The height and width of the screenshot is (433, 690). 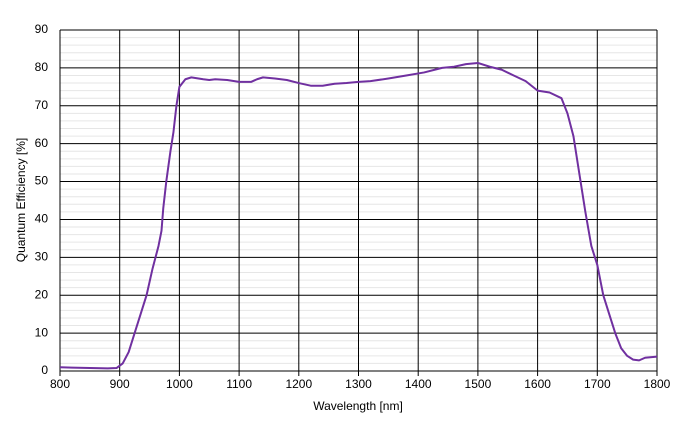 I want to click on y-tick-label: 90, so click(x=42, y=29).